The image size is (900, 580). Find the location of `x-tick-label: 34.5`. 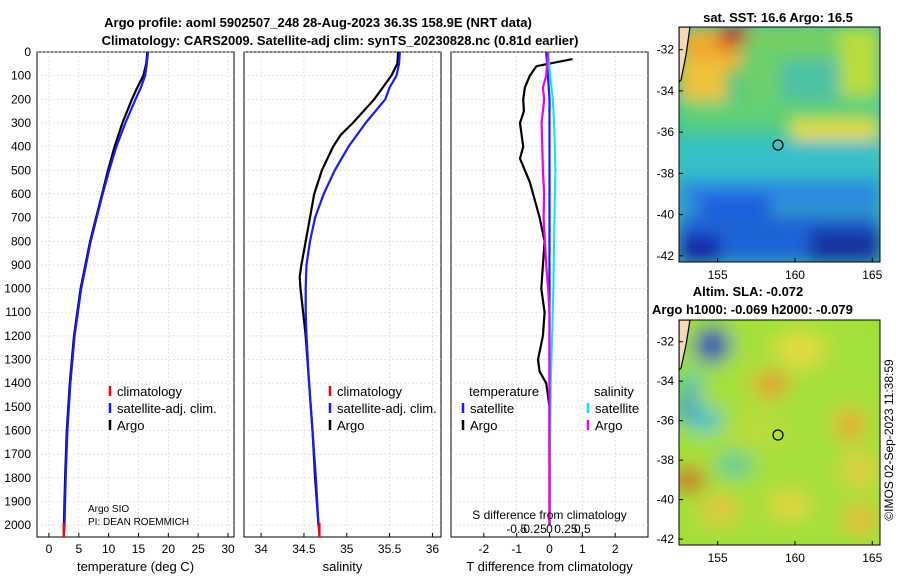

x-tick-label: 34.5 is located at coordinates (304, 549).